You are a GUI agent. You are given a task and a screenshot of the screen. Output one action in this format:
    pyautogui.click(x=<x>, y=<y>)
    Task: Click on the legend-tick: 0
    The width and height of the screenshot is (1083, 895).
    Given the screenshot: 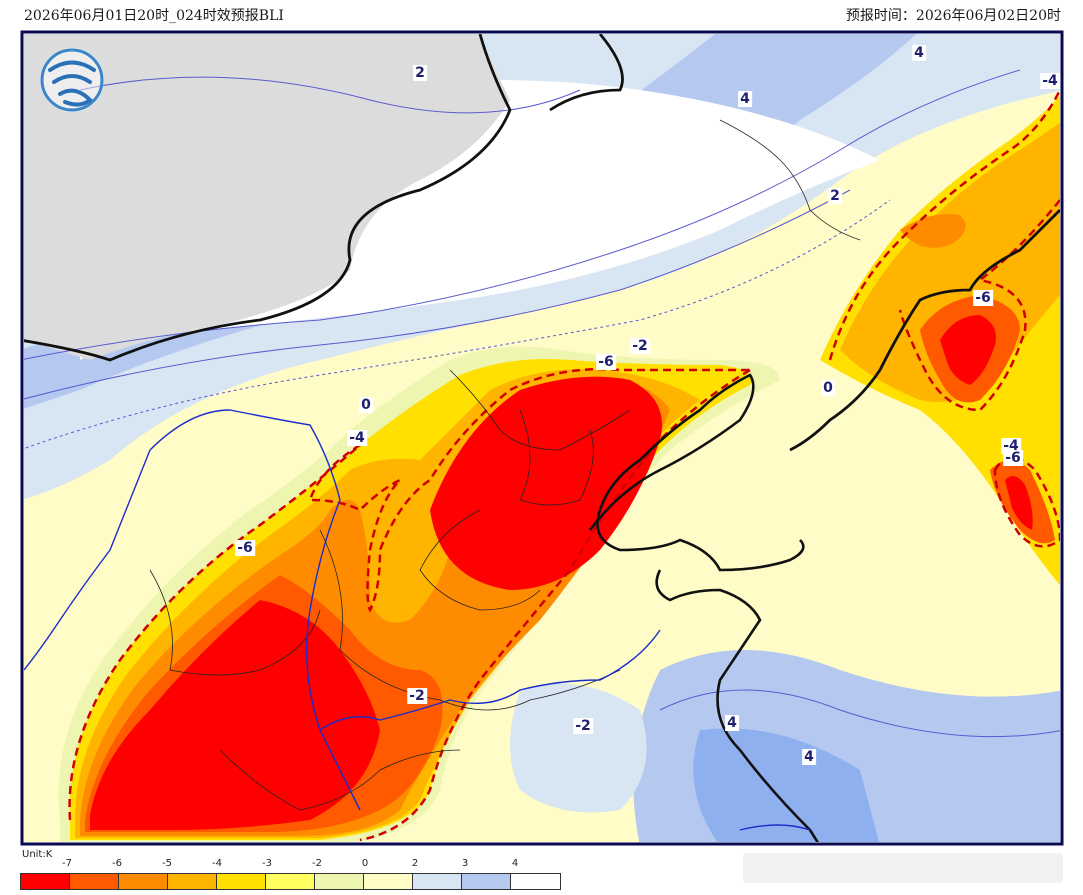 What is the action you would take?
    pyautogui.click(x=365, y=863)
    